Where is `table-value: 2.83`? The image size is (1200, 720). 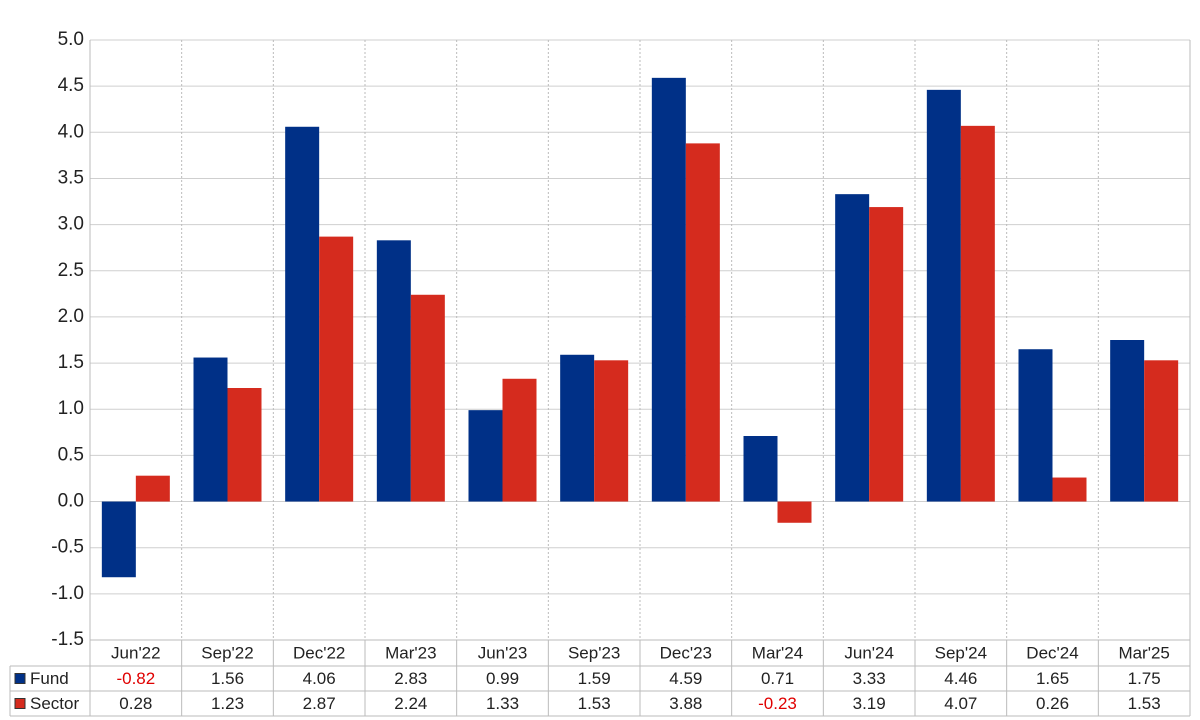 table-value: 2.83 is located at coordinates (410, 678).